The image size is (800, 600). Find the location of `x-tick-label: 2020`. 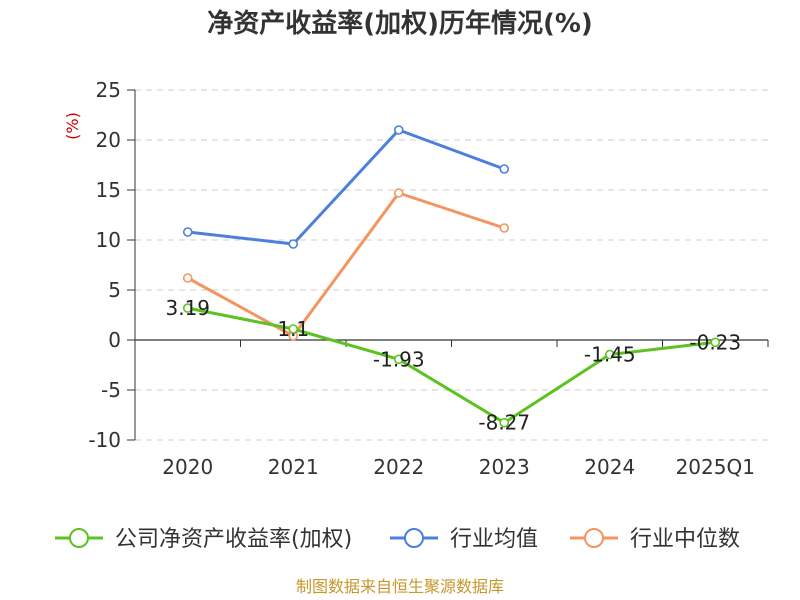

x-tick-label: 2020 is located at coordinates (187, 467).